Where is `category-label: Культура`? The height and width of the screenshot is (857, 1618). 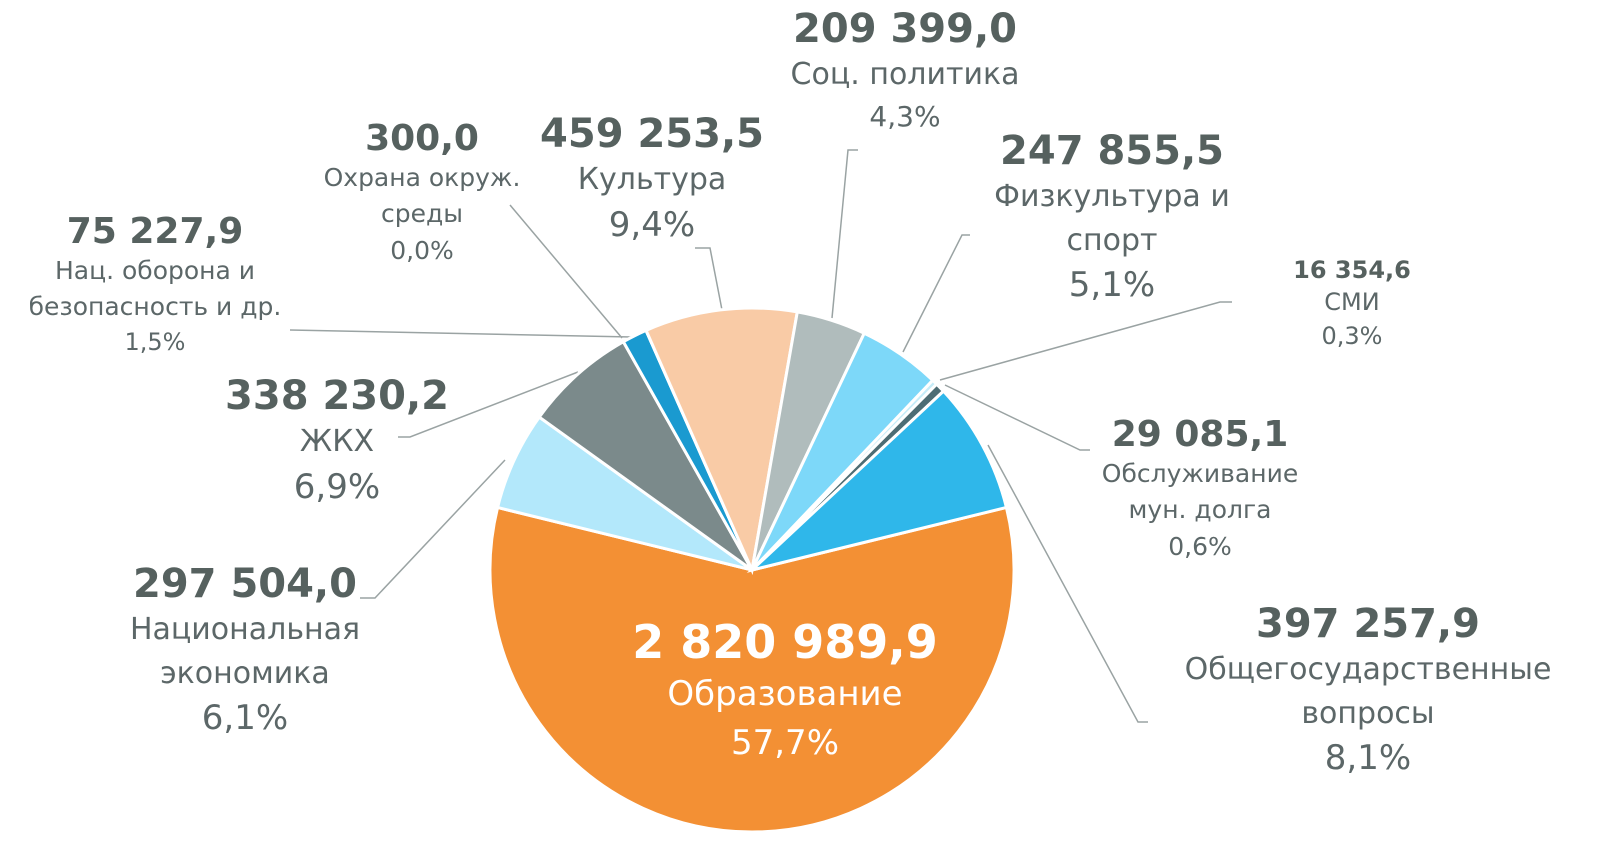 category-label: Культура is located at coordinates (652, 179).